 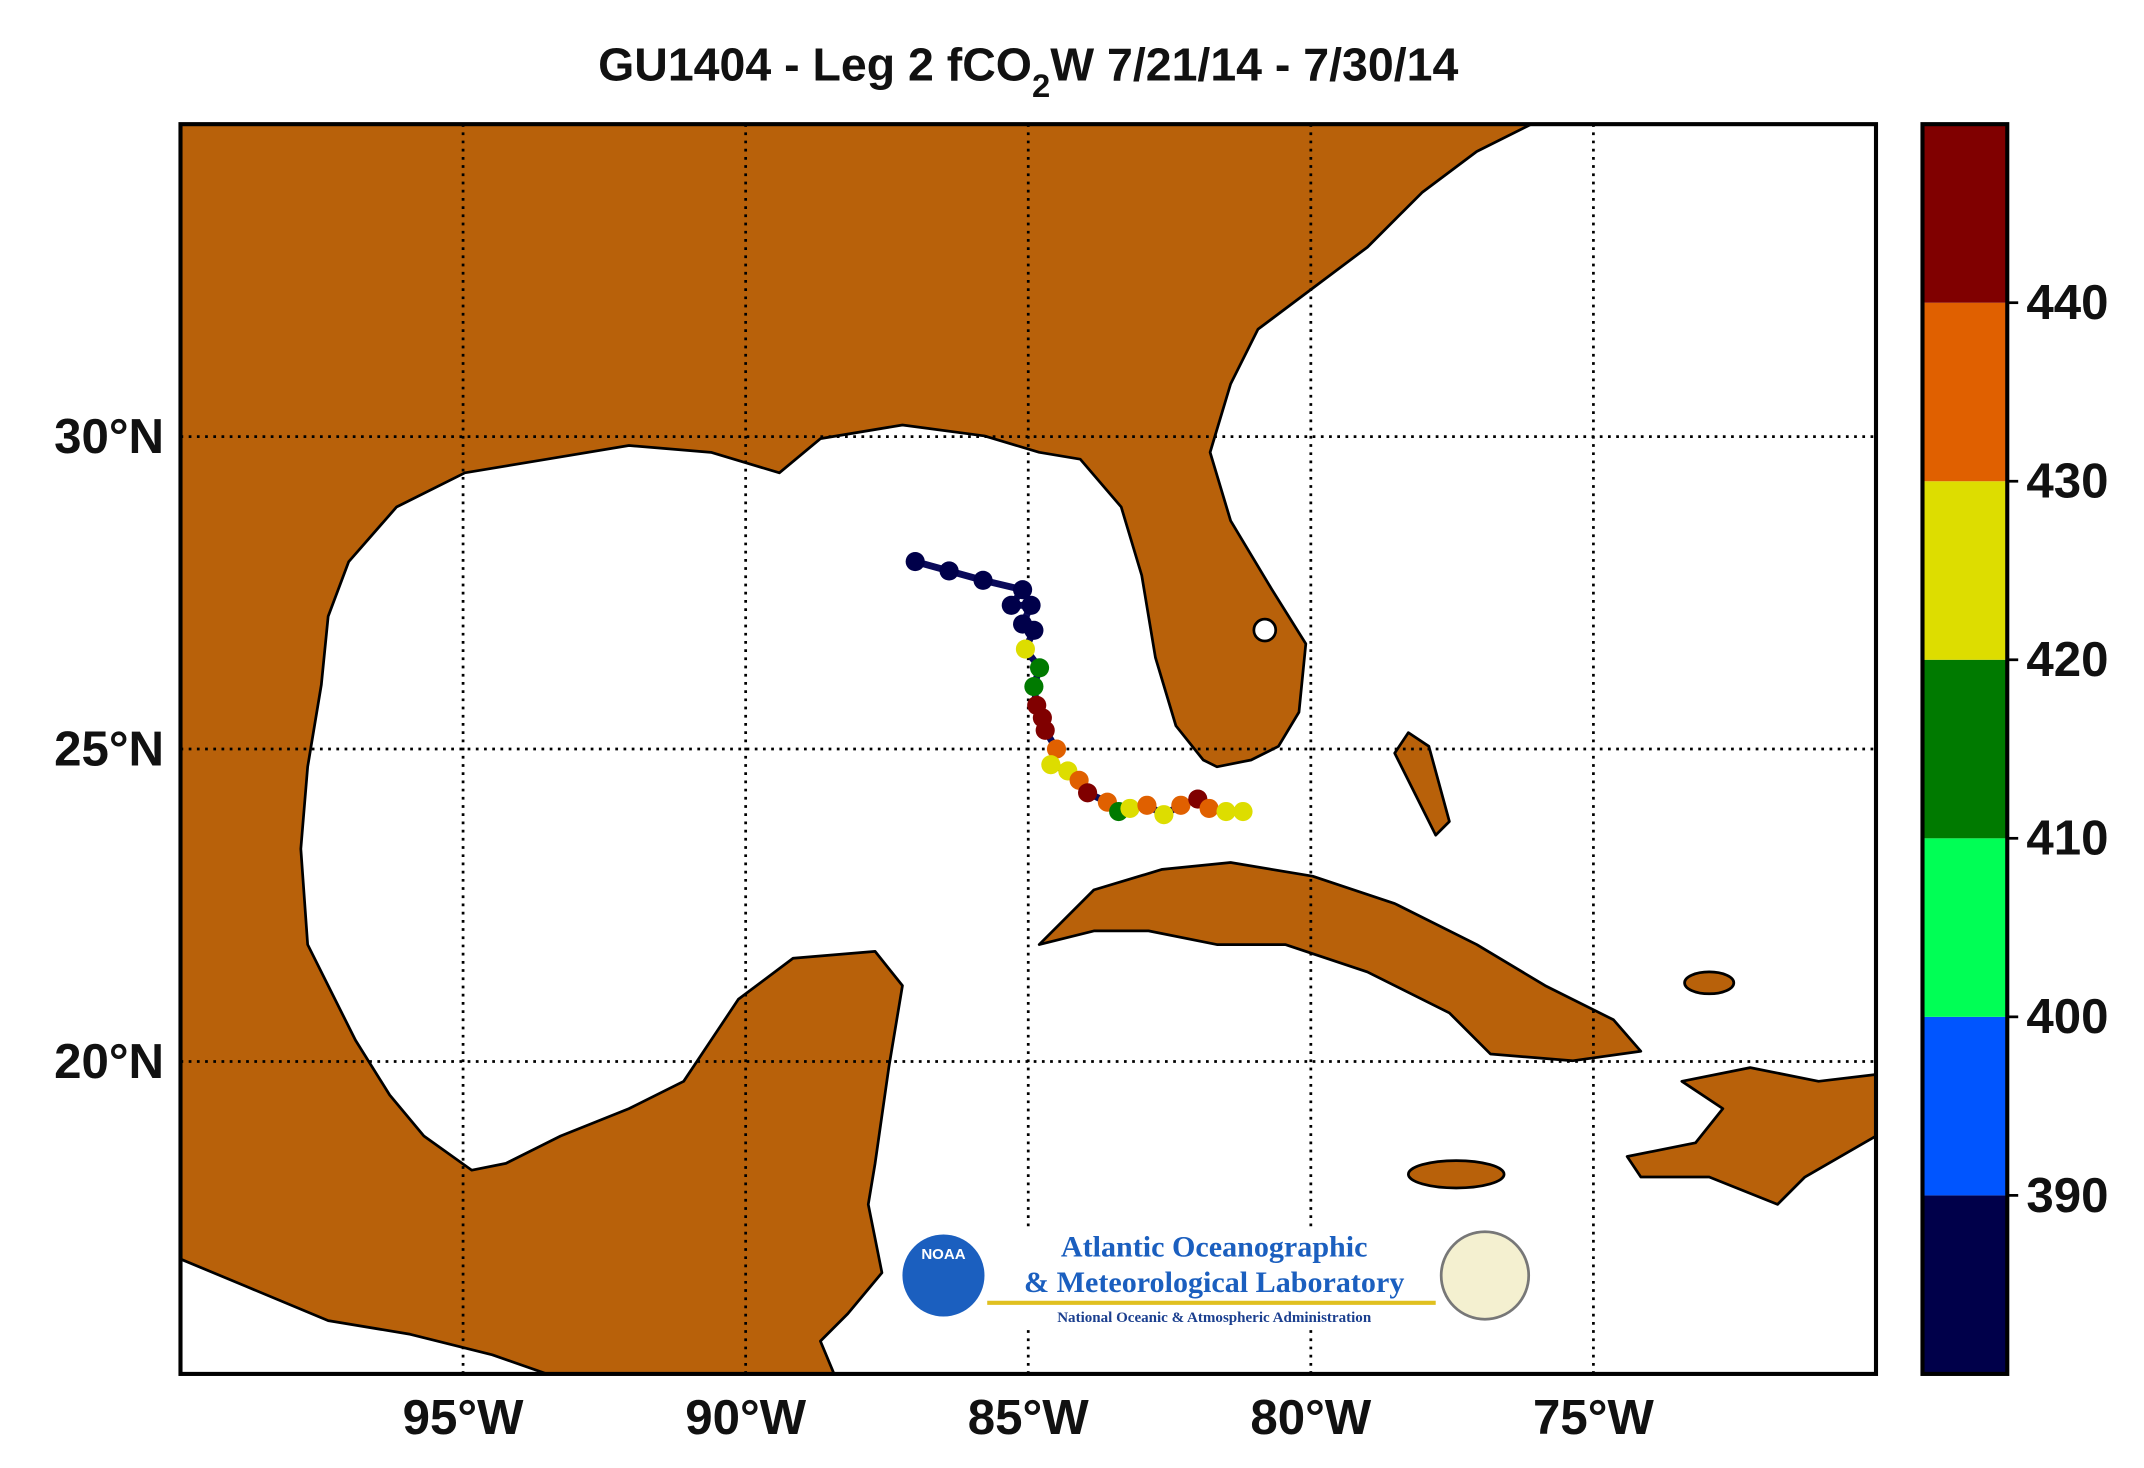 What do you see at coordinates (2067, 481) in the screenshot?
I see `colorbar-tick-label: 430` at bounding box center [2067, 481].